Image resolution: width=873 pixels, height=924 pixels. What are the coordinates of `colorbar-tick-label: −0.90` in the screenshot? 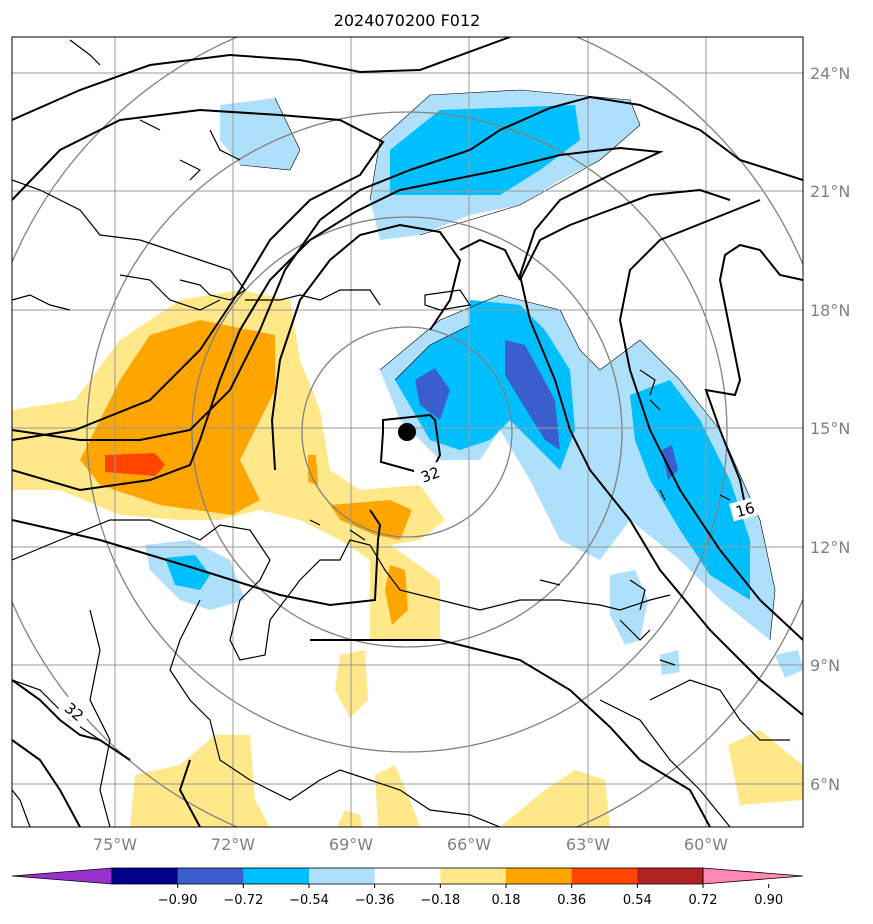 It's located at (178, 900).